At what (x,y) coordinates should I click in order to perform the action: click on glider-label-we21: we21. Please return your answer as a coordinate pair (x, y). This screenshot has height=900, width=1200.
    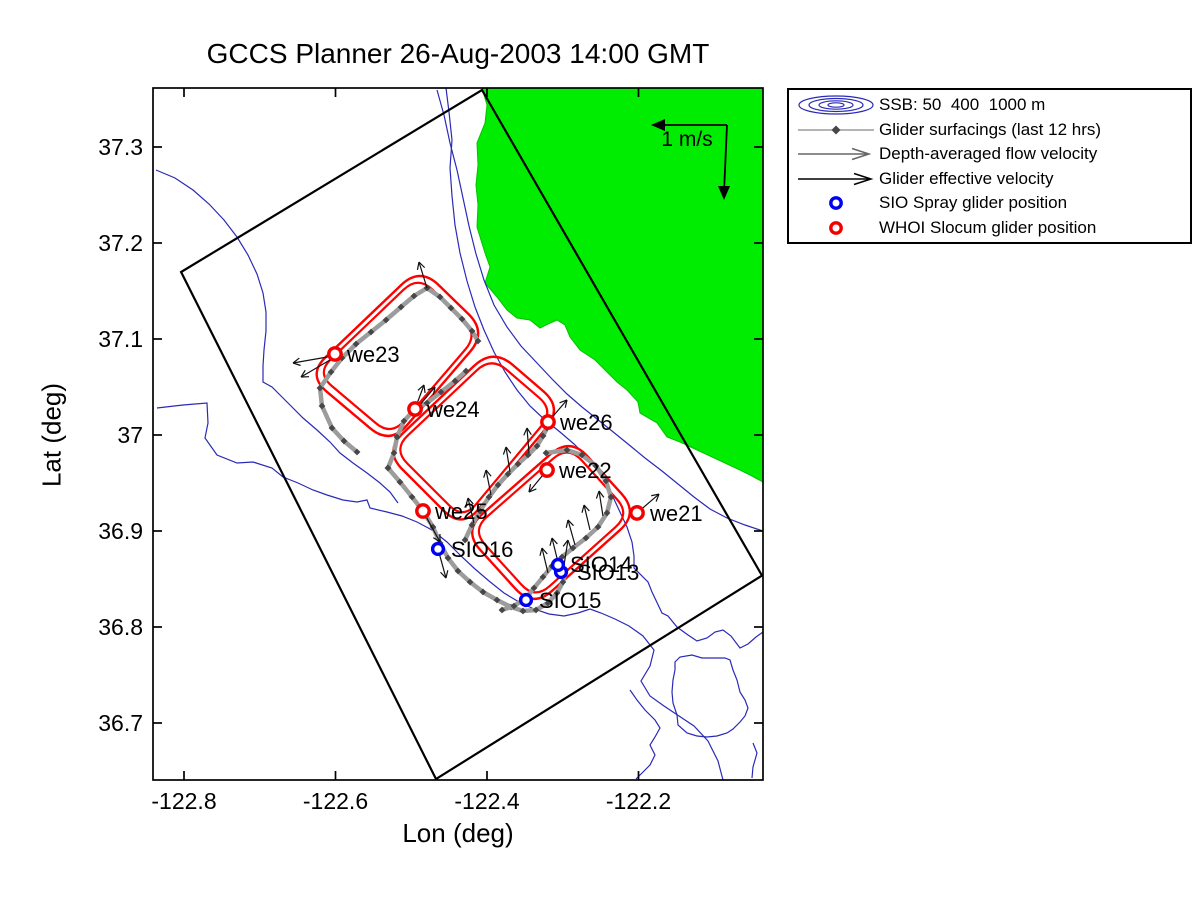
    Looking at the image, I should click on (676, 513).